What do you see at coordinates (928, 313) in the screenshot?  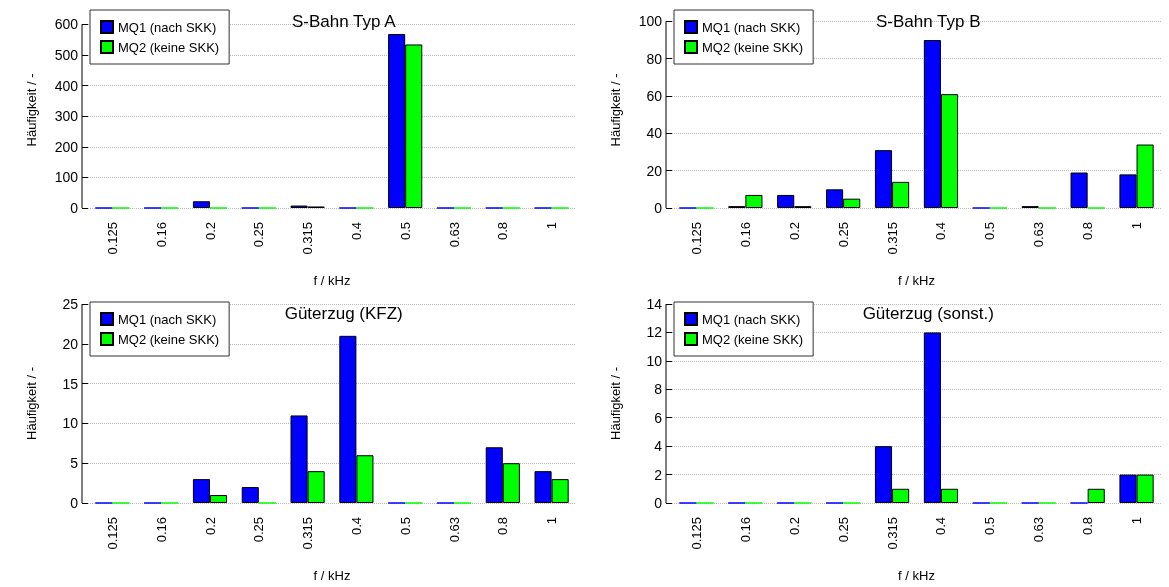 I see `chart-title: Güterzug (sonst.)` at bounding box center [928, 313].